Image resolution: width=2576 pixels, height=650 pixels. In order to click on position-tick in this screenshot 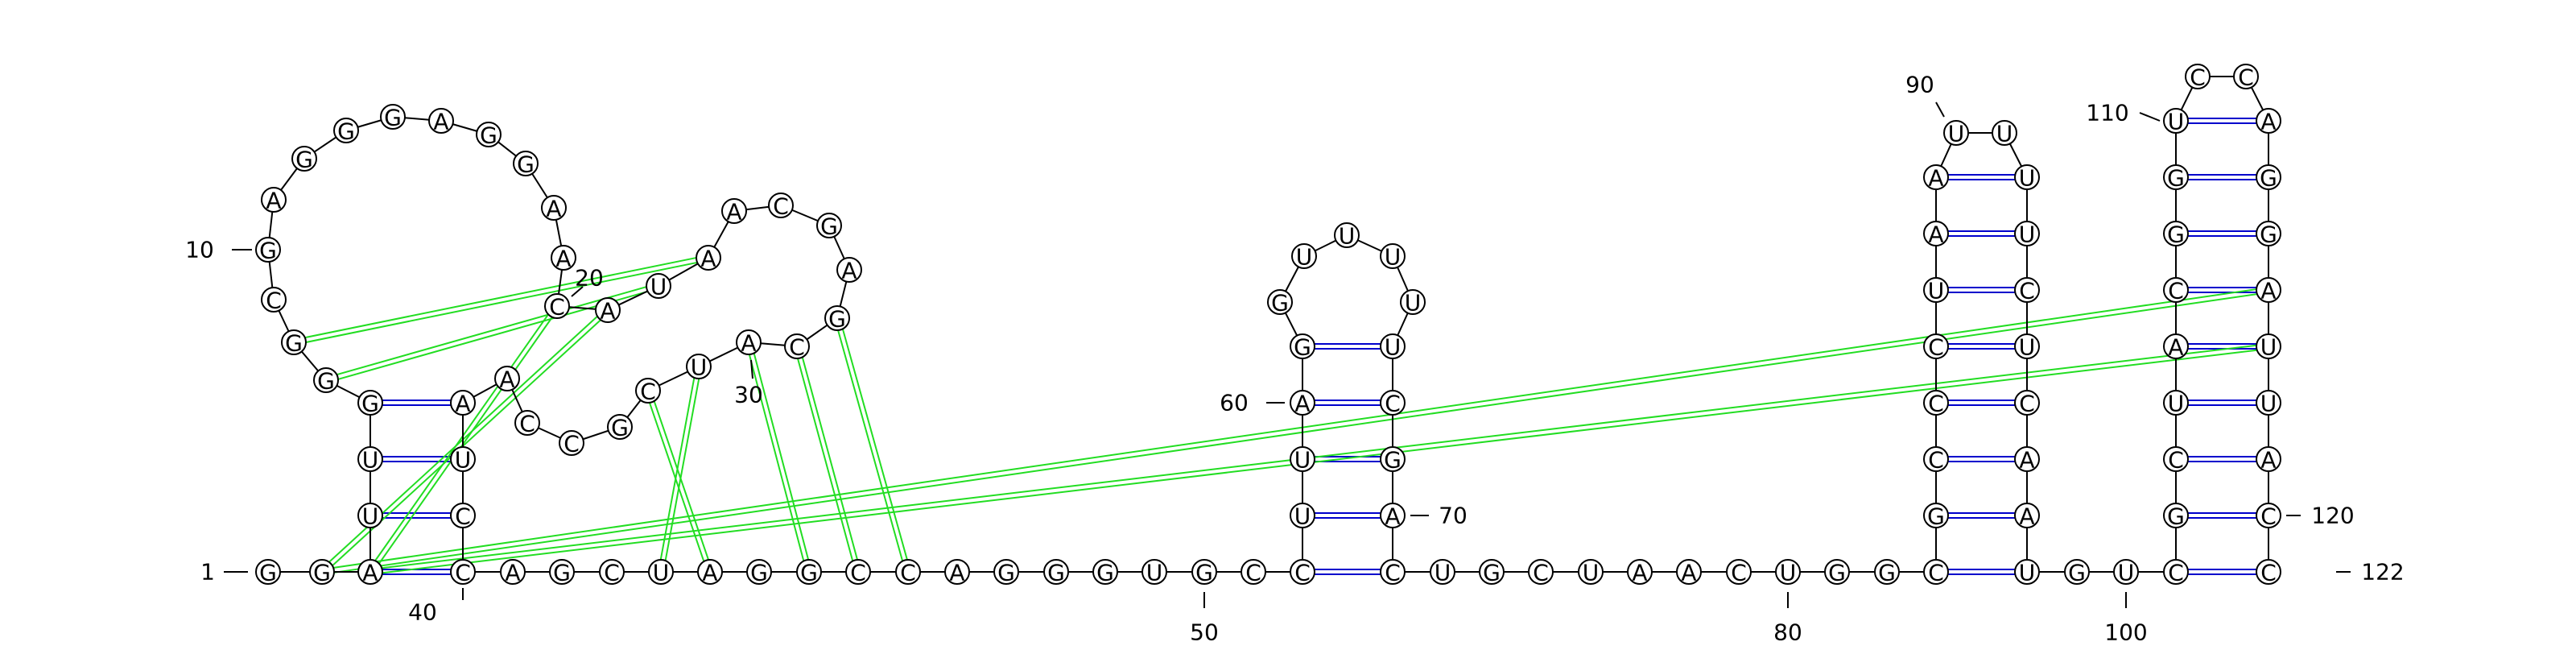, I will do `click(1940, 109)`.